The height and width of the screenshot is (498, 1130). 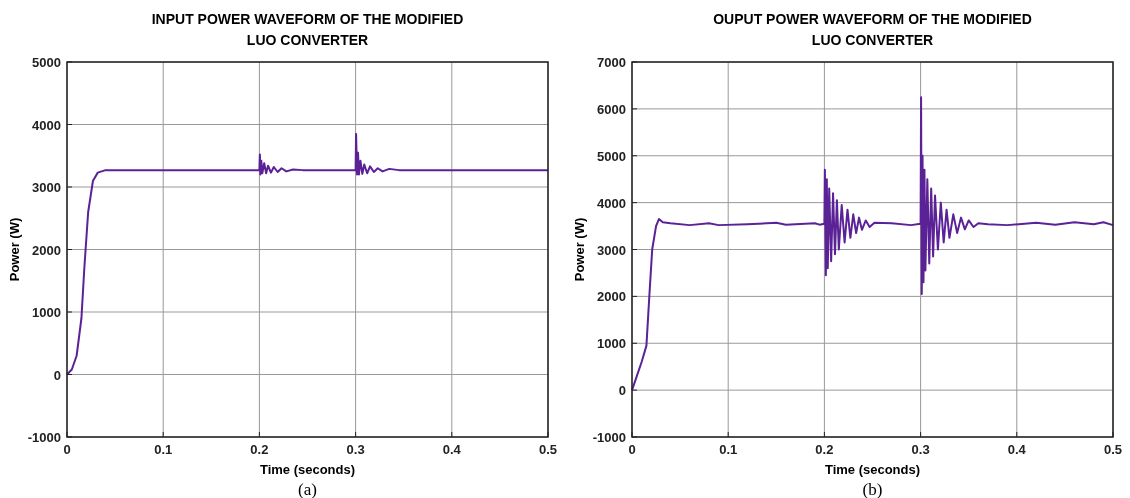 I want to click on chart-title: INPUT POWER WAVEFORM OF THE MODIFIED LUO CONVERTER, so click(x=307, y=29).